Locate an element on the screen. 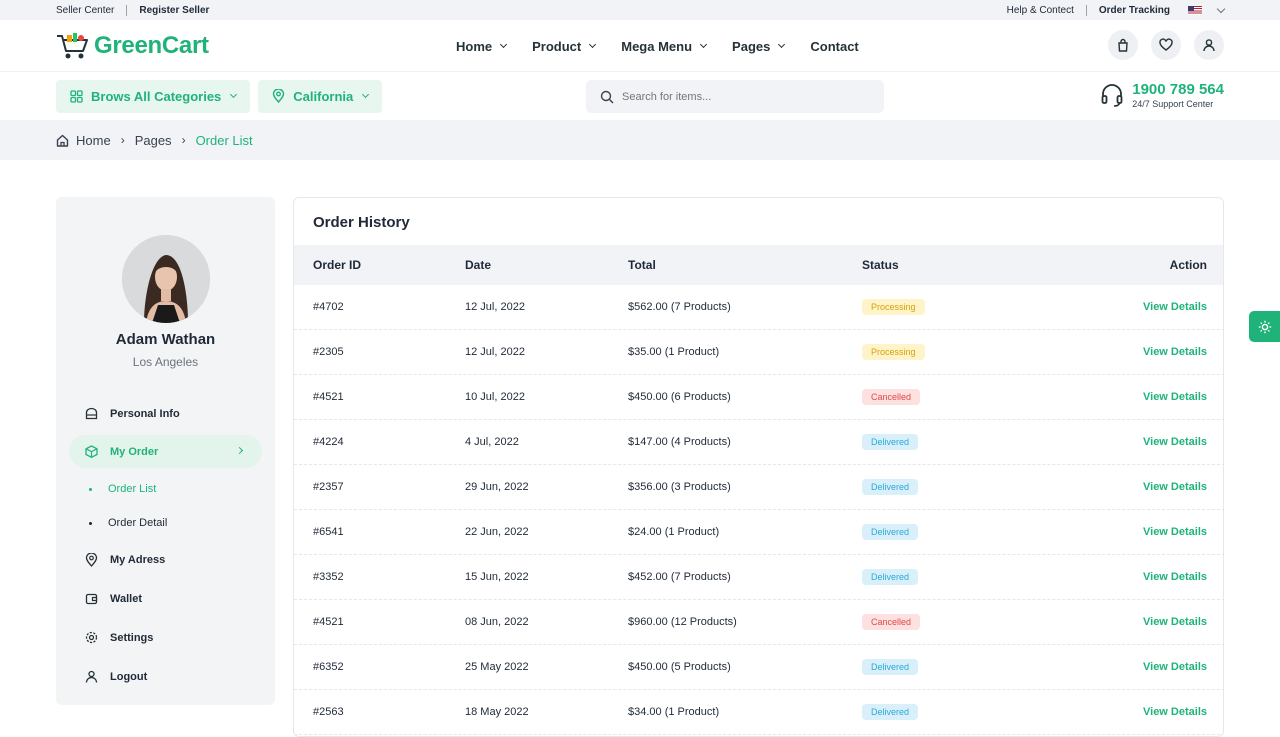 Image resolution: width=1280 pixels, height=737 pixels. heart-icon is located at coordinates (1166, 44).